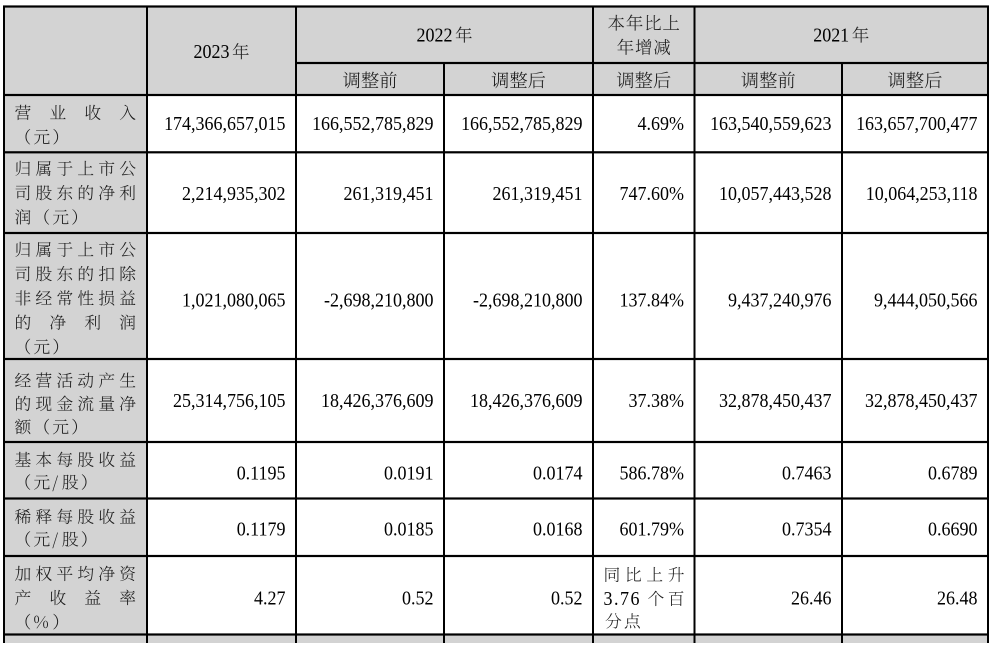 The height and width of the screenshot is (648, 994). Describe the element at coordinates (775, 194) in the screenshot. I see `svg-text: 10,057,443,528` at that location.